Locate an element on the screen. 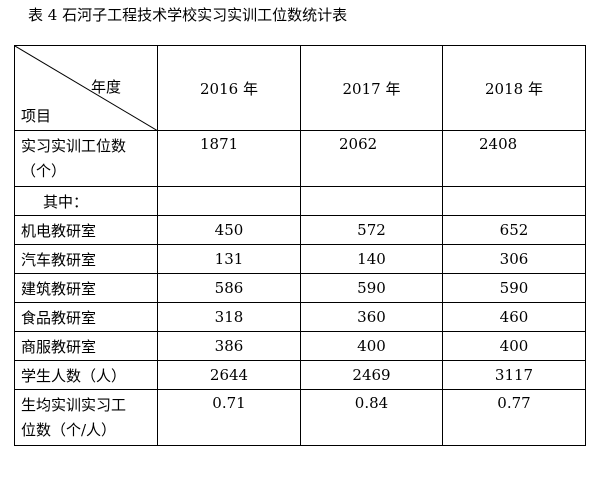 The image size is (599, 484). table-cell: 450 is located at coordinates (229, 230).